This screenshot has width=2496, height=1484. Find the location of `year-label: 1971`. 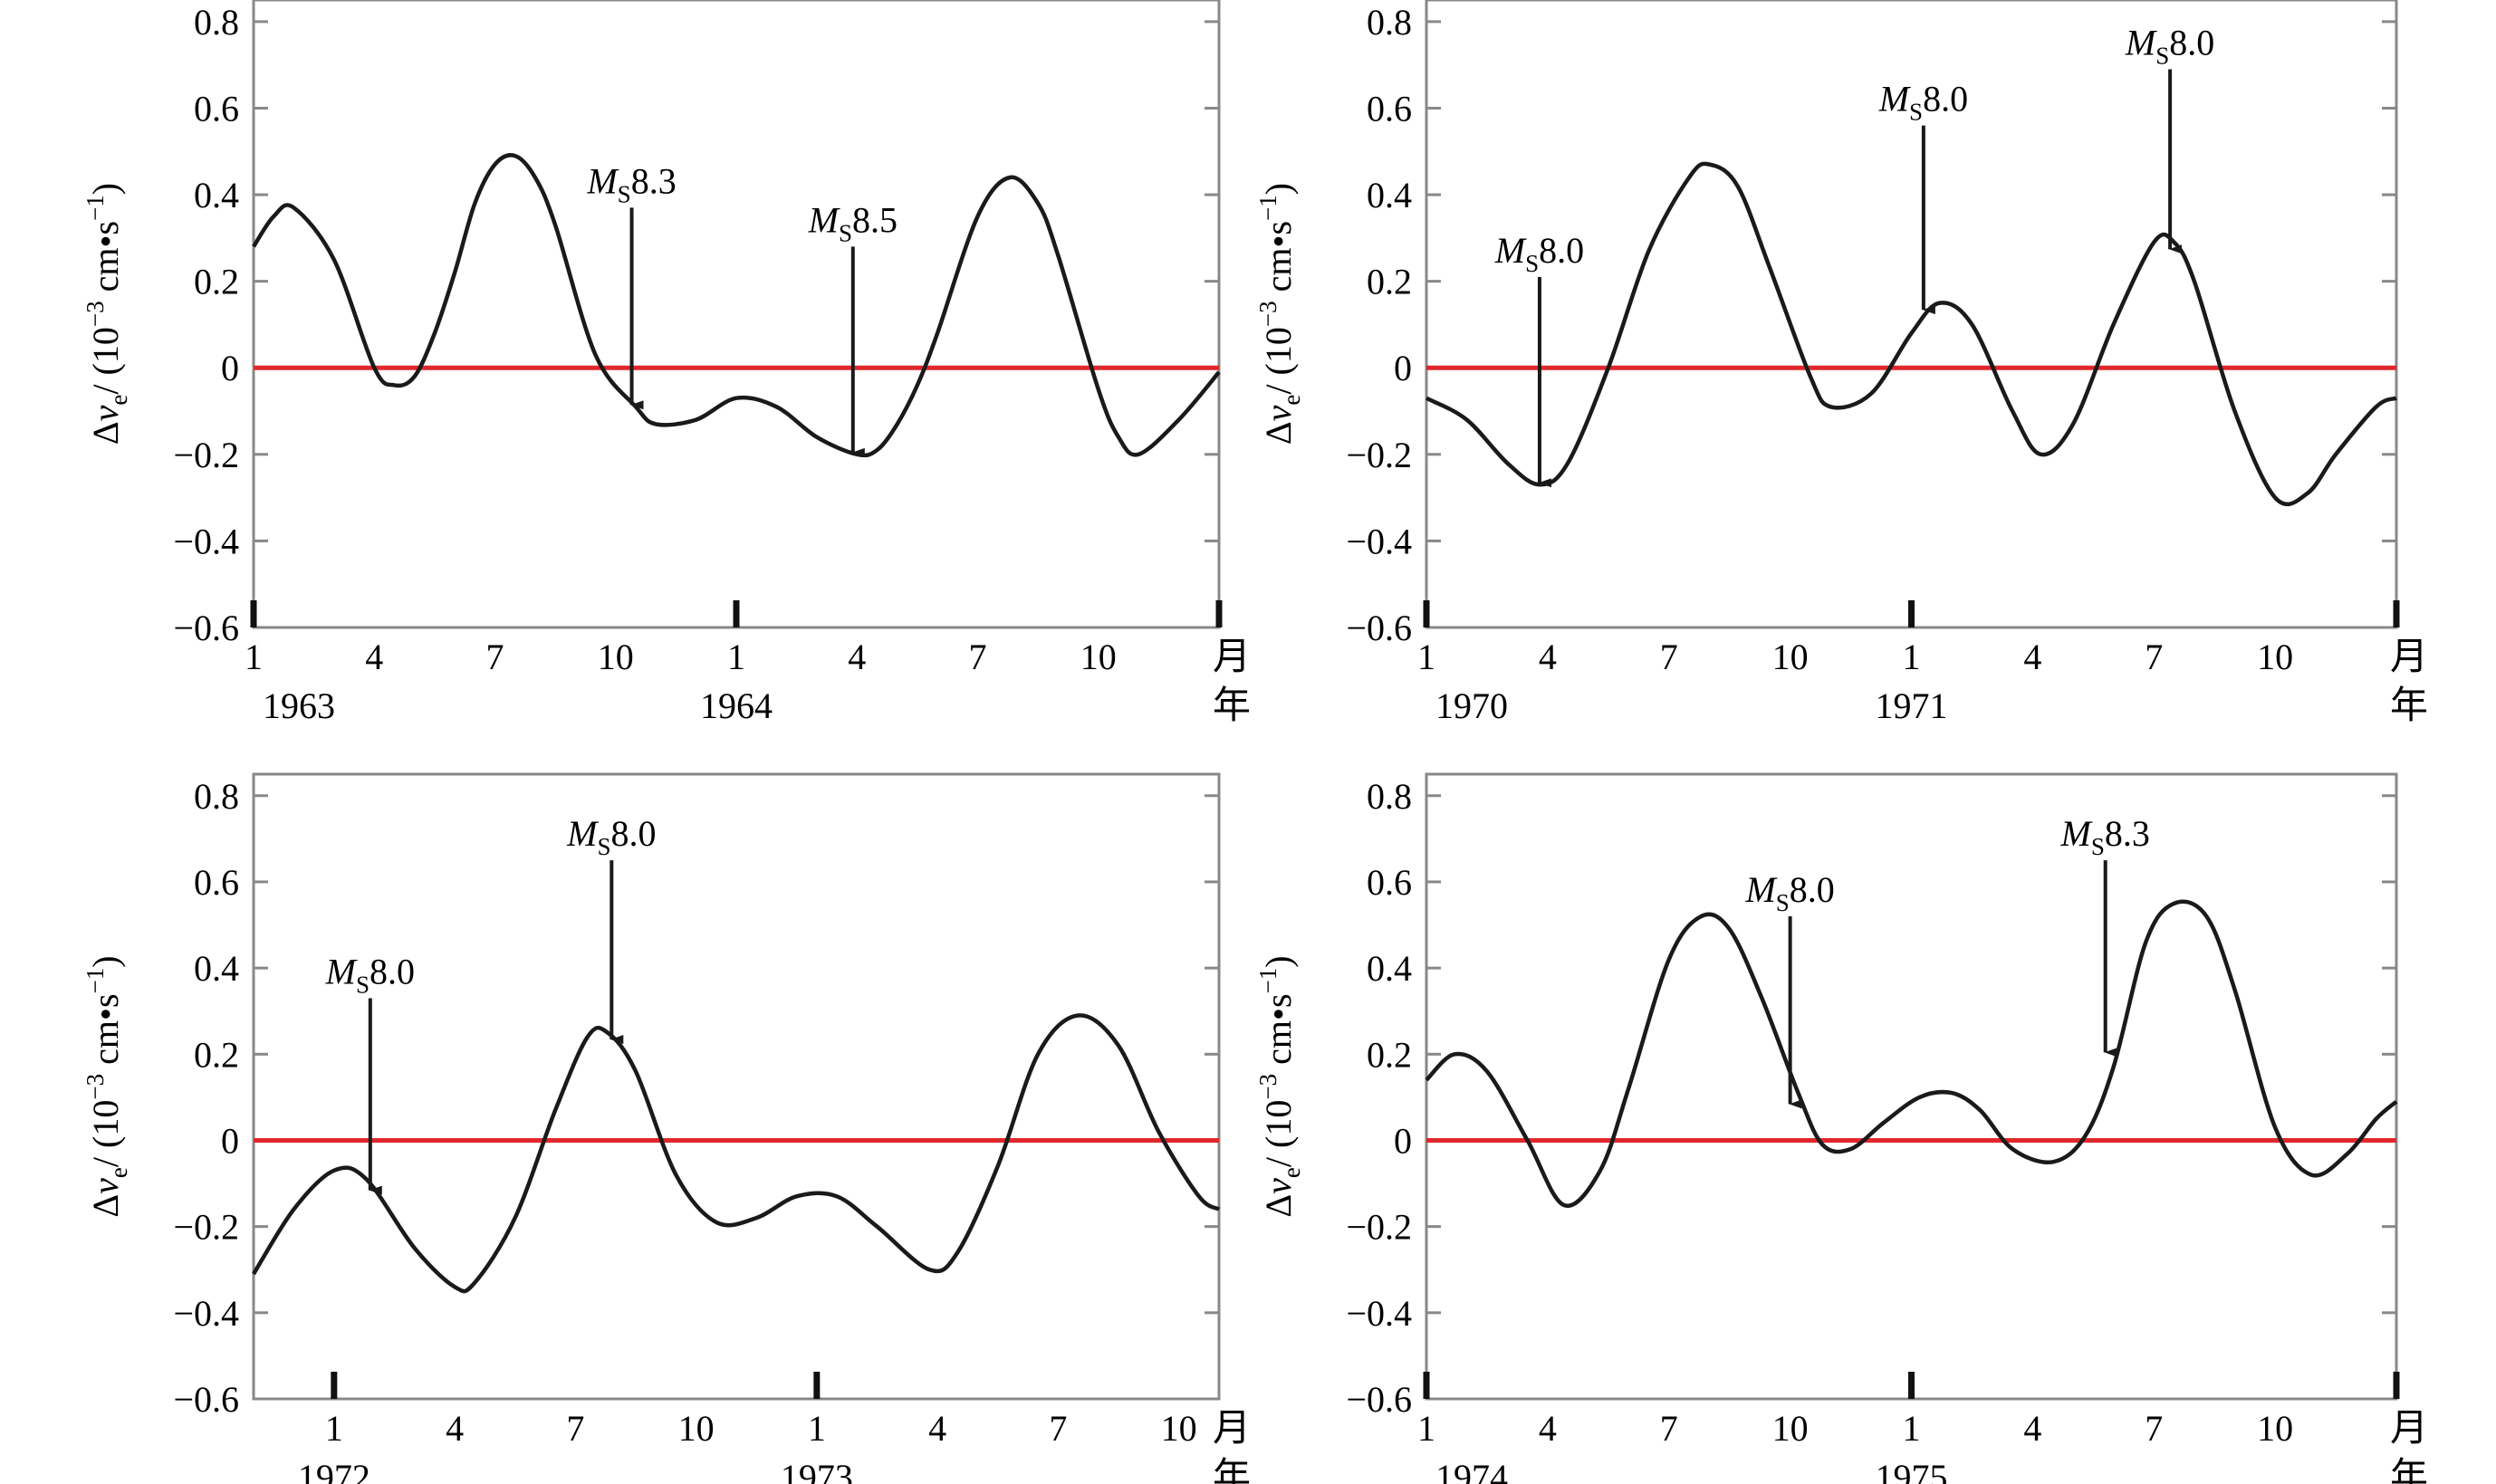

year-label: 1971 is located at coordinates (1912, 705).